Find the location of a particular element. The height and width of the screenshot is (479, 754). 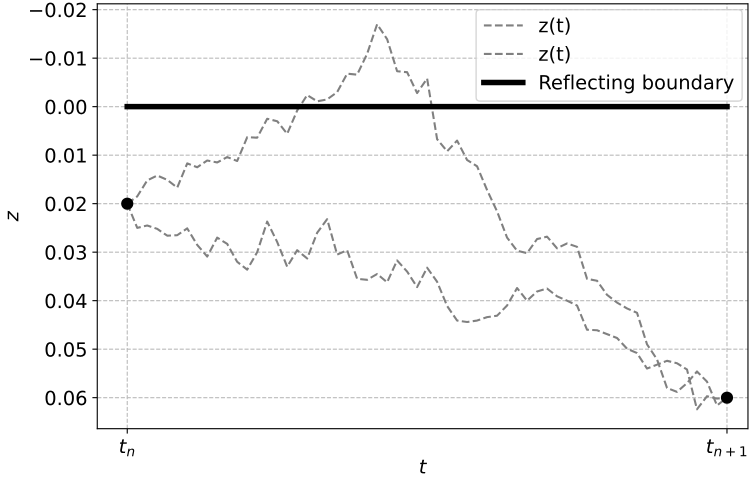

y-axis-title: z is located at coordinates (13, 216).